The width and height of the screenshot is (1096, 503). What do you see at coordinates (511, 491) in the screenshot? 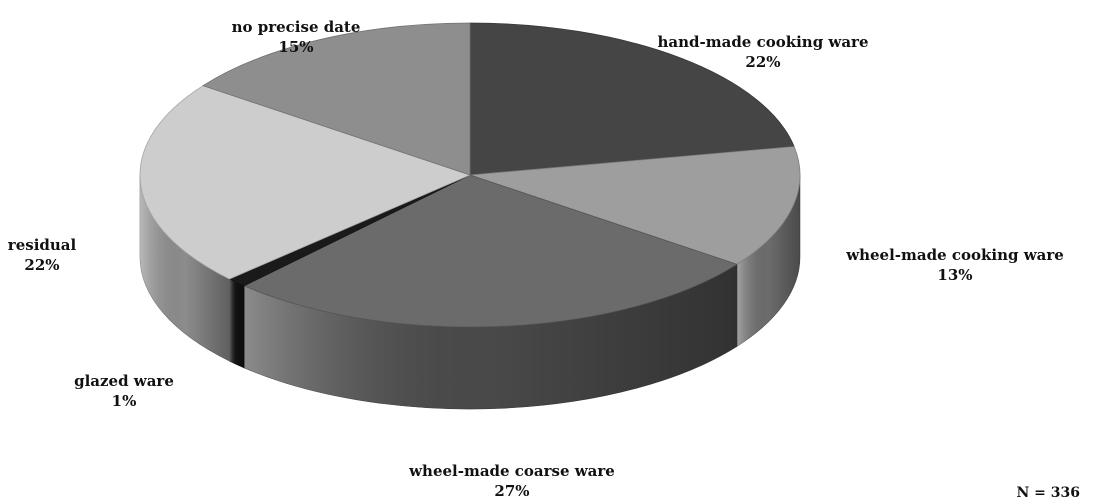
I see `slice-value-wheel-made-coarse-ware: 27%` at bounding box center [511, 491].